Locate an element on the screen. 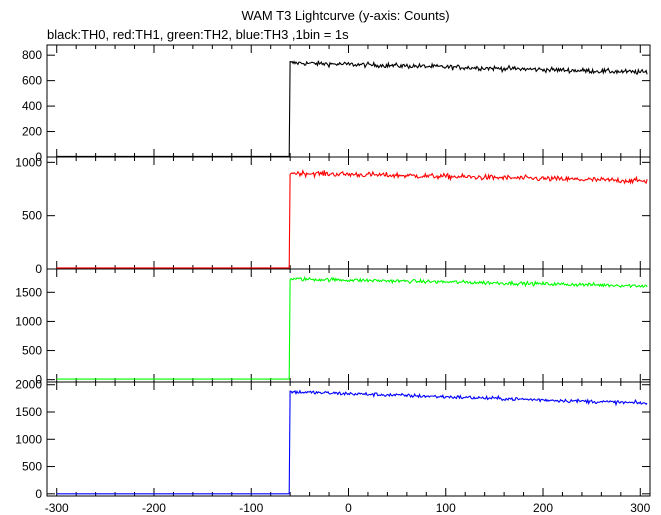  x-tick-label: -100 is located at coordinates (251, 508).